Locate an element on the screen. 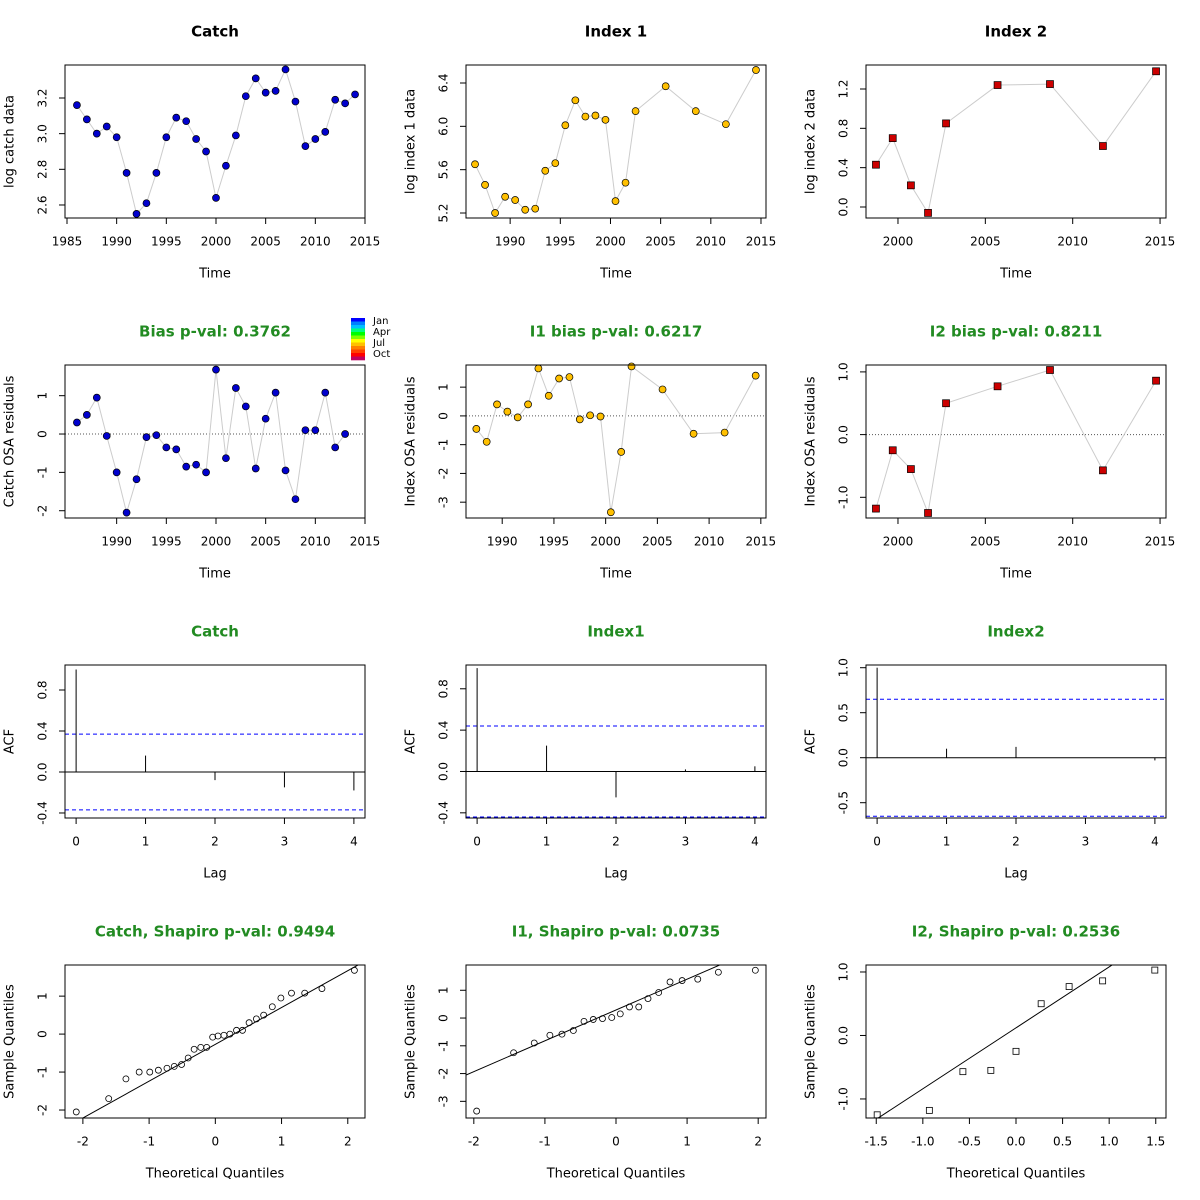 This screenshot has height=1200, width=1200. y-axis-label: log catch data is located at coordinates (10, 141).